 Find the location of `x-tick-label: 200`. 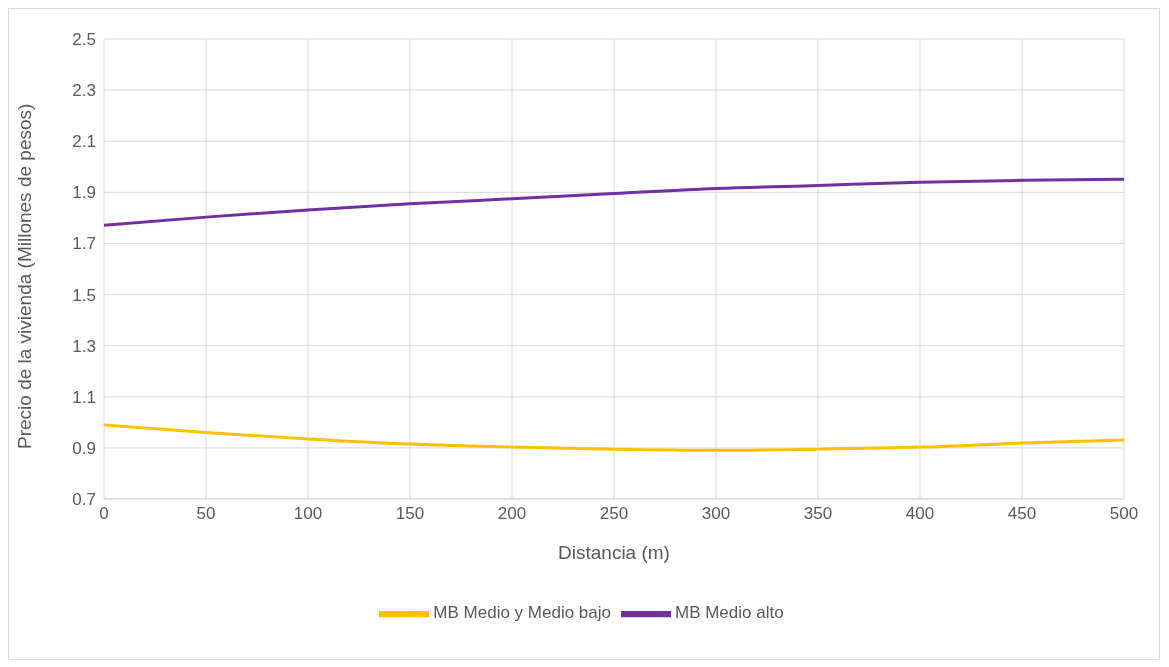

x-tick-label: 200 is located at coordinates (512, 514).